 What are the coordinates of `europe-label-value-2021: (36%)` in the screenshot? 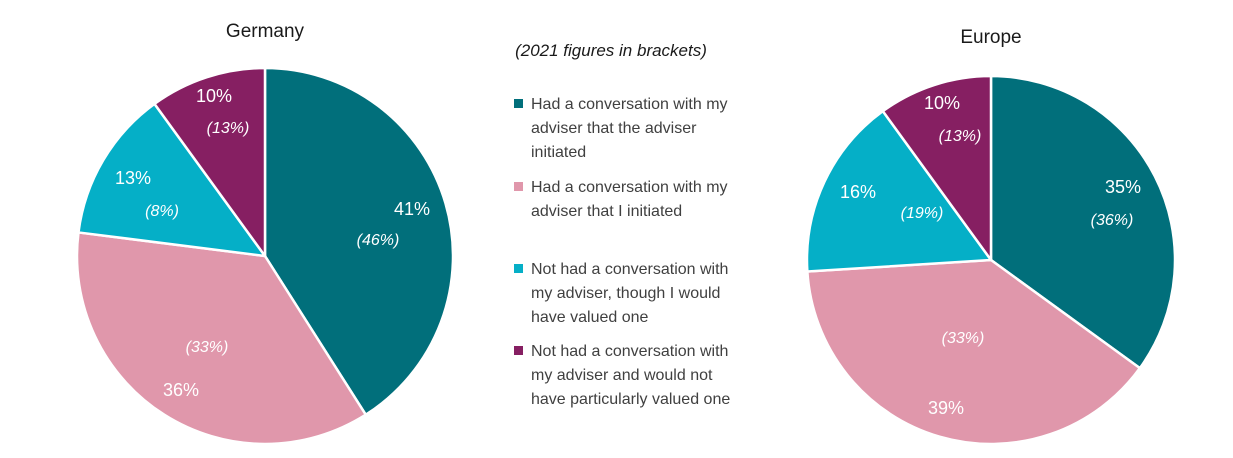 It's located at (1112, 220).